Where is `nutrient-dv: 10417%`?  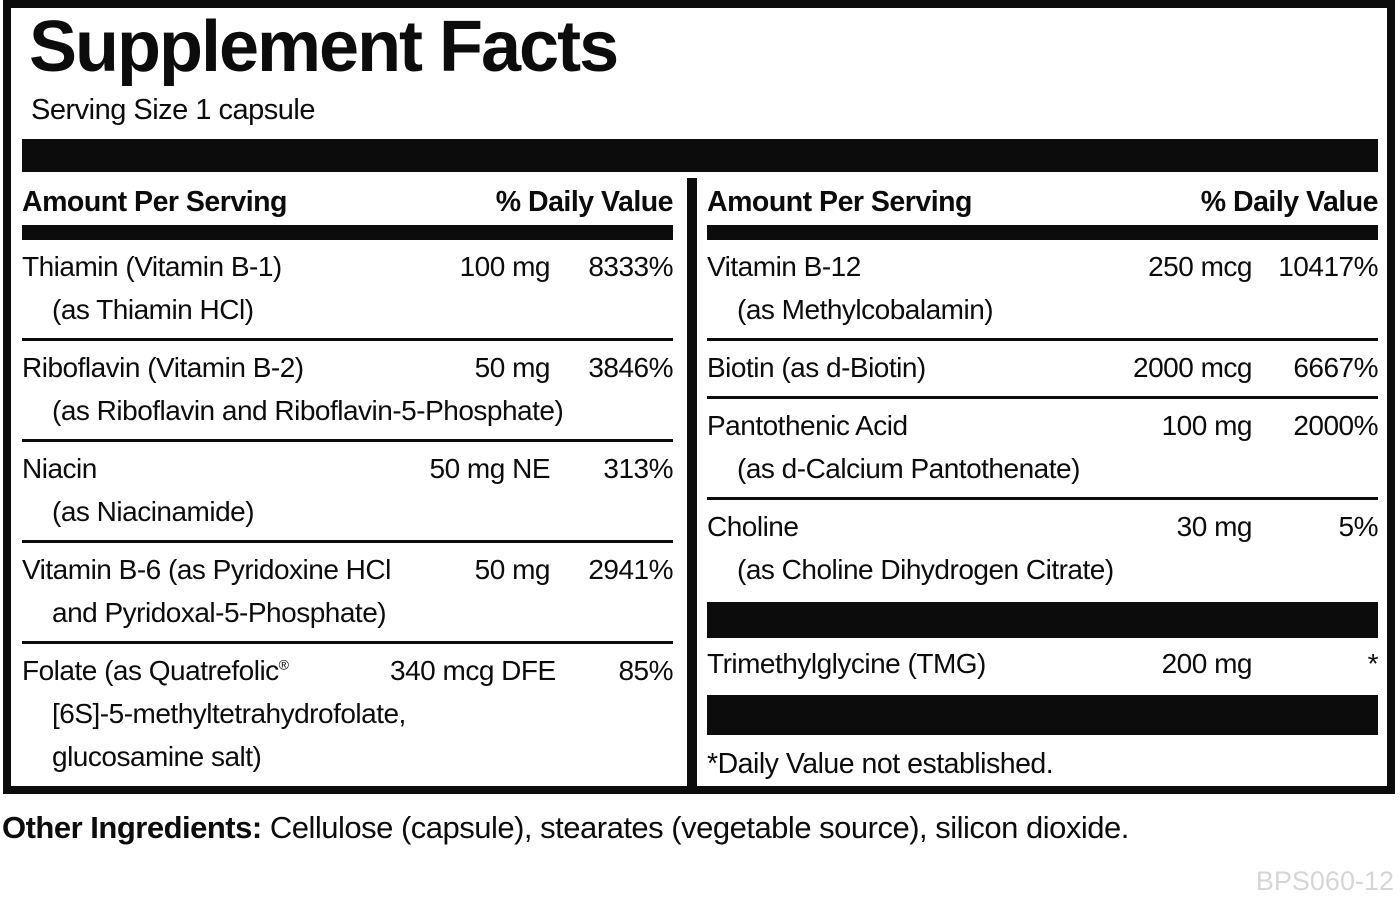 nutrient-dv: 10417% is located at coordinates (1328, 266).